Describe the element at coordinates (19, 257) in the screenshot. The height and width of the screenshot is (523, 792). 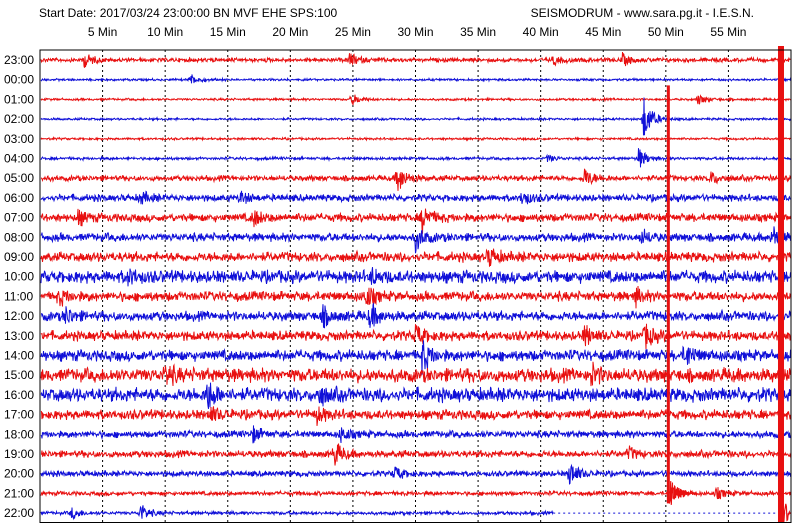
I see `row-label: 09:00` at that location.